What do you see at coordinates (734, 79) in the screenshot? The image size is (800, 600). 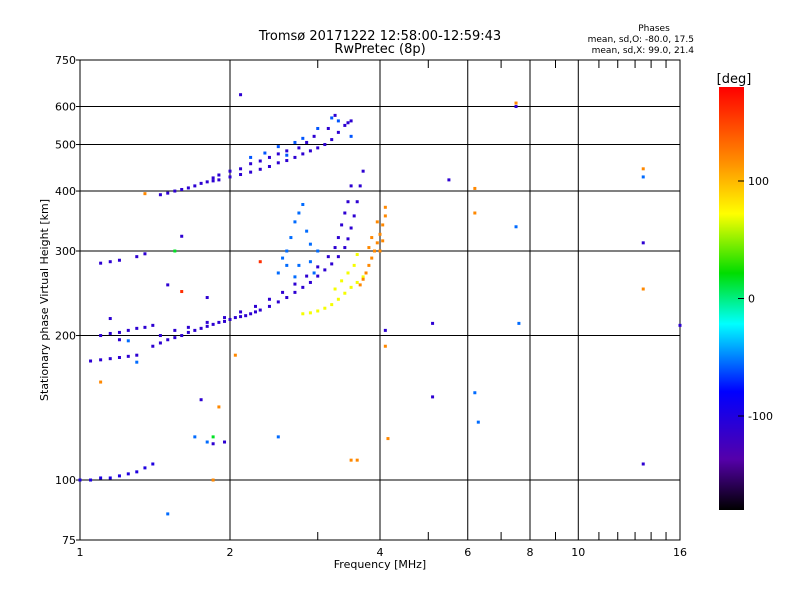 I see `colorbar-label: [deg]` at bounding box center [734, 79].